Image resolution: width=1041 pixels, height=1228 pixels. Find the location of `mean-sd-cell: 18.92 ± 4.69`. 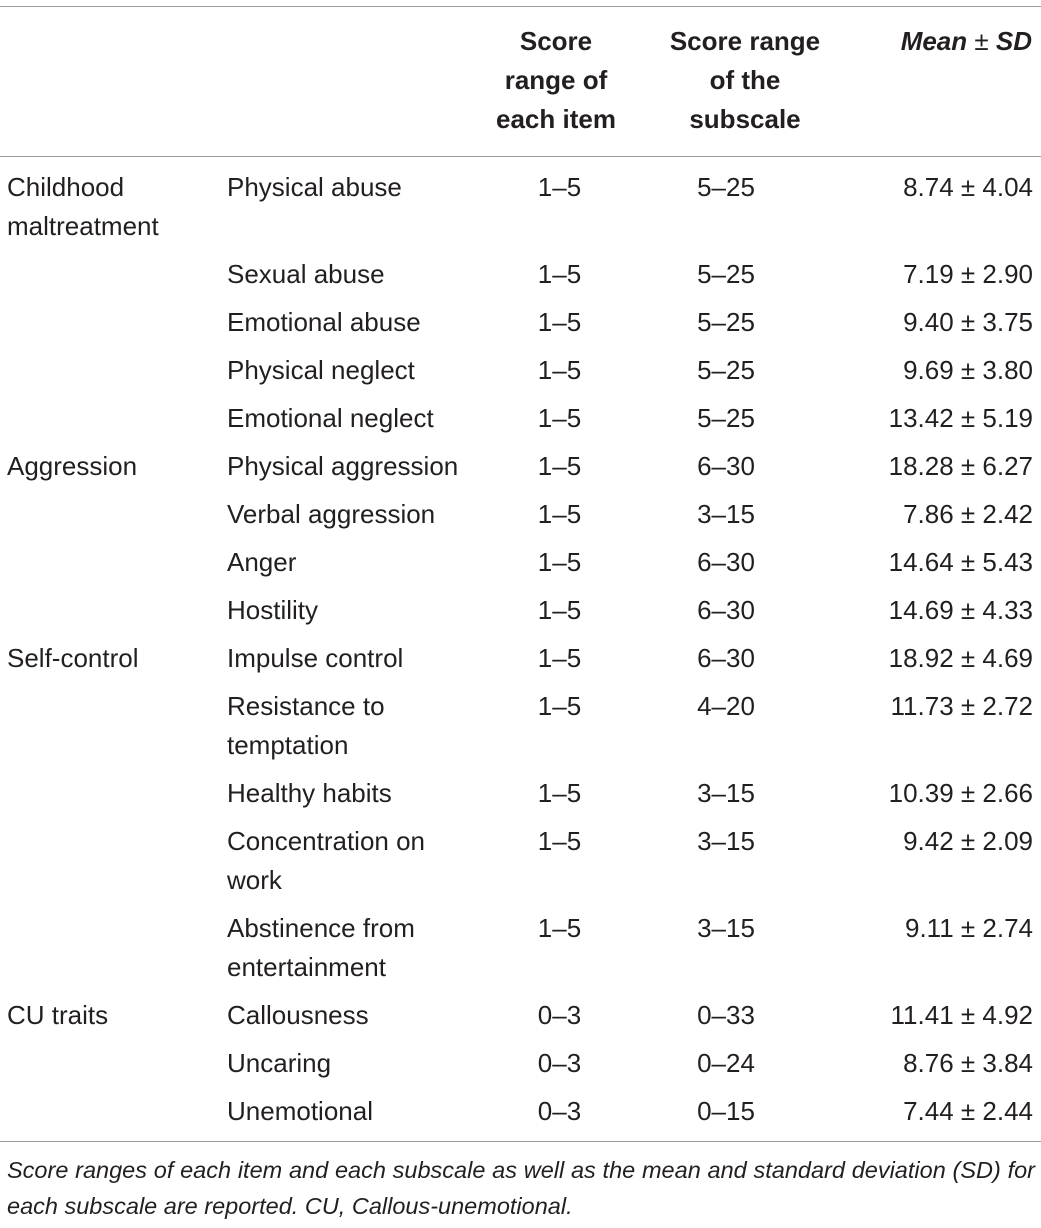

mean-sd-cell: 18.92 ± 4.69 is located at coordinates (960, 658).